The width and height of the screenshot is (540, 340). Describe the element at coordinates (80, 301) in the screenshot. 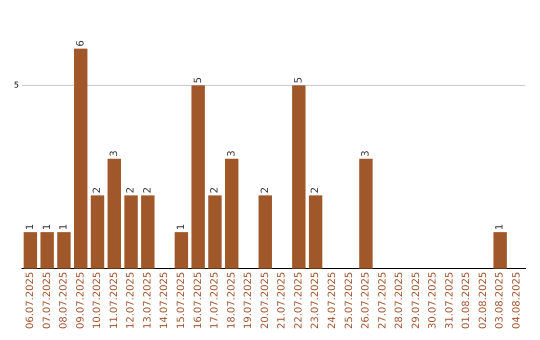

I see `x-tick-label: 09.07.2025` at that location.